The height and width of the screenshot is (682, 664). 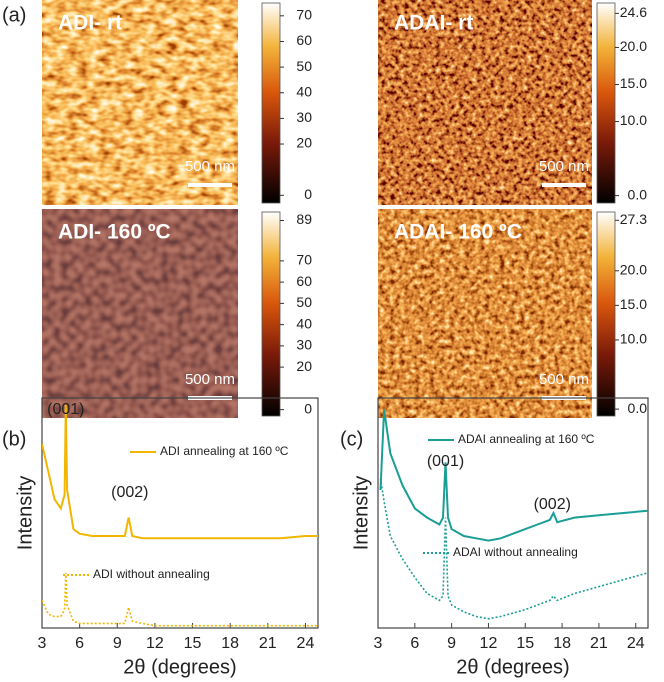 I want to click on panel-label: (c), so click(x=351, y=439).